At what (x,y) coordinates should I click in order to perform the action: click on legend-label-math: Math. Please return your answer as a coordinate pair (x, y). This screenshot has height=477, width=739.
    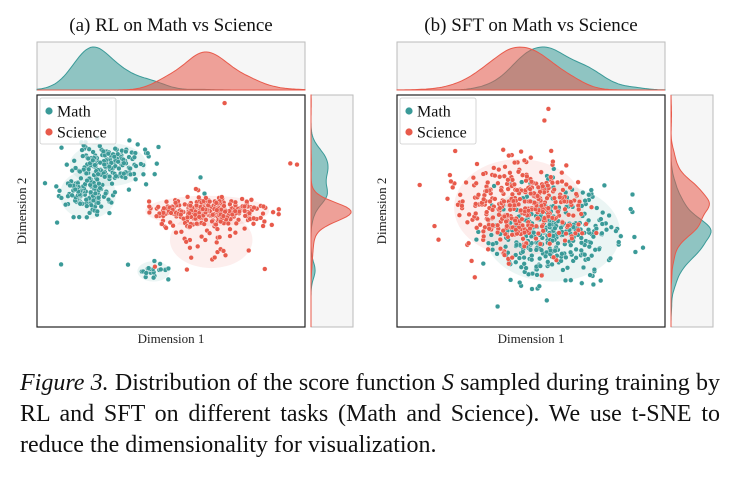
    Looking at the image, I should click on (74, 112).